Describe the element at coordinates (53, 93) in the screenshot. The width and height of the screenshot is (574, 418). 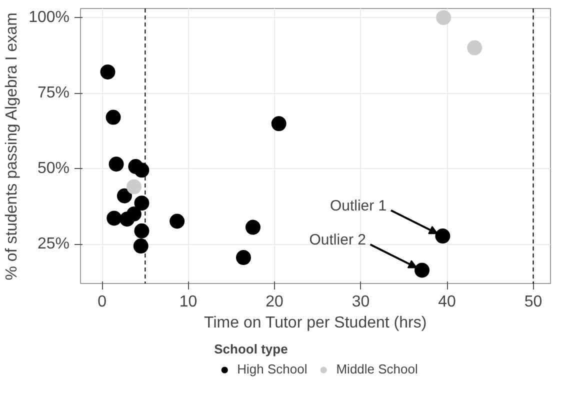
I see `y-tick-label: 75%` at that location.